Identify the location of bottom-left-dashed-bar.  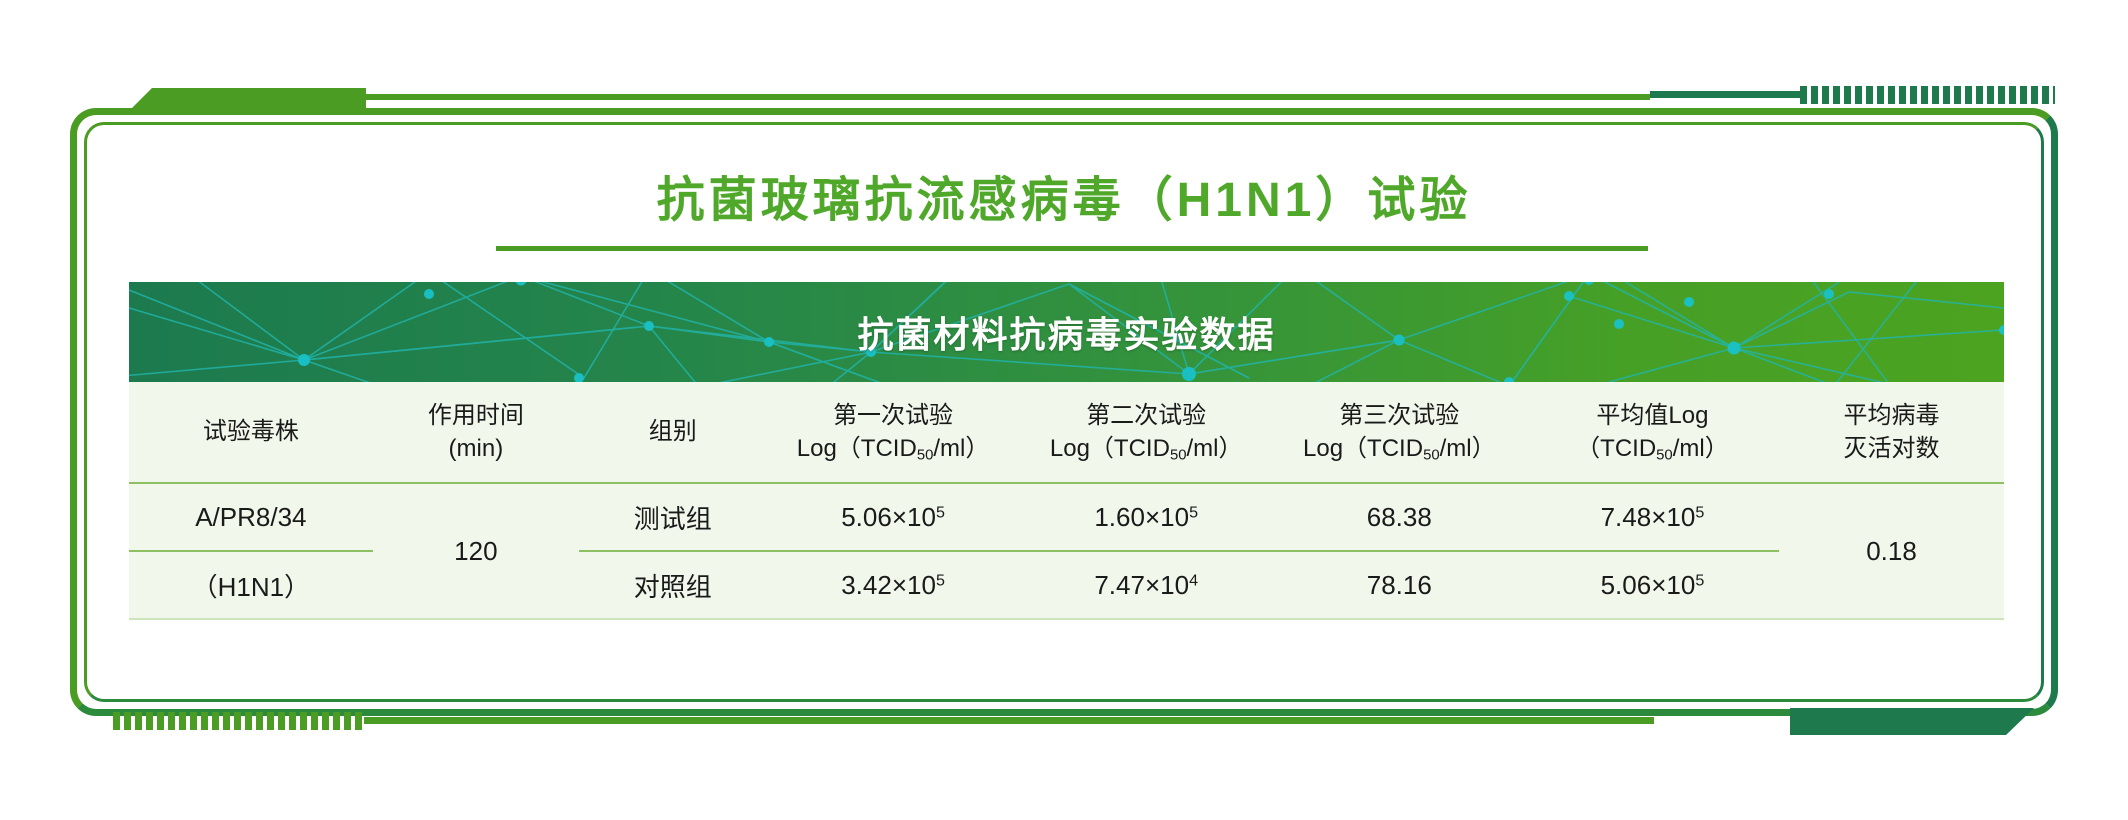
(239, 721).